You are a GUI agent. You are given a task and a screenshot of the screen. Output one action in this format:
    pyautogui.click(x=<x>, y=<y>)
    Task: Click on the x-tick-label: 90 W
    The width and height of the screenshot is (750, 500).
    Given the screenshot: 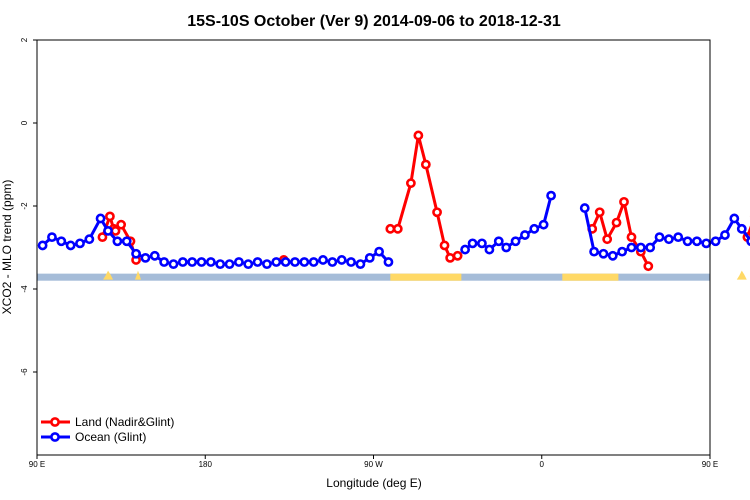 What is the action you would take?
    pyautogui.click(x=373, y=464)
    